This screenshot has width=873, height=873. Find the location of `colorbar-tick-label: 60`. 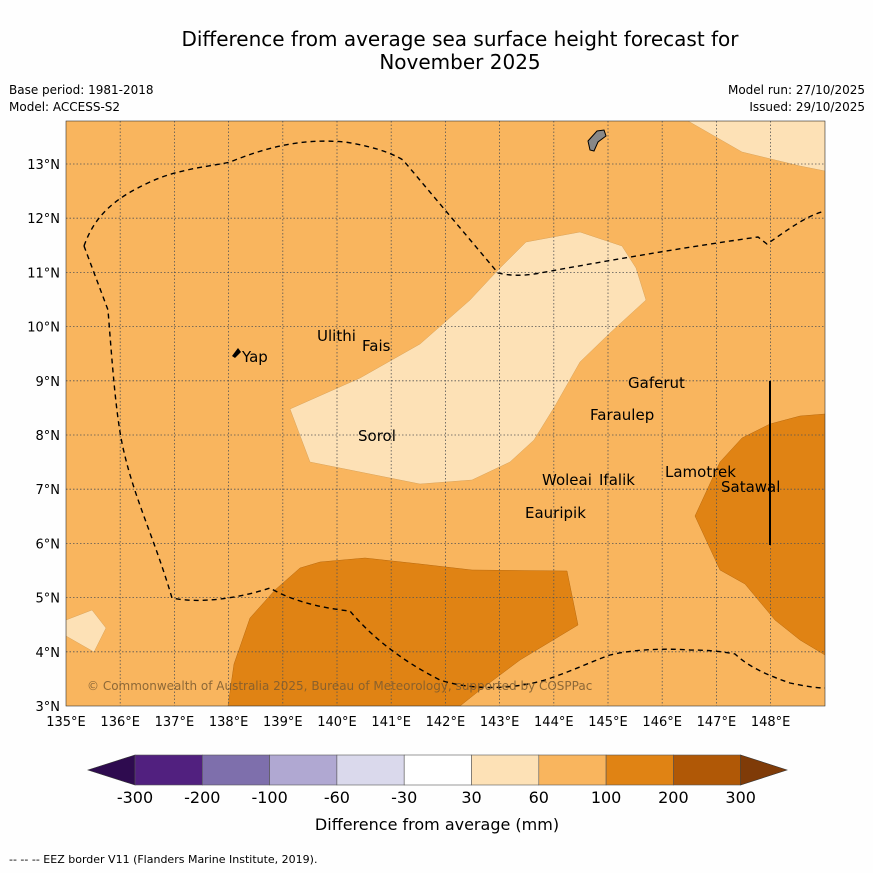

colorbar-tick-label: 60 is located at coordinates (539, 797).